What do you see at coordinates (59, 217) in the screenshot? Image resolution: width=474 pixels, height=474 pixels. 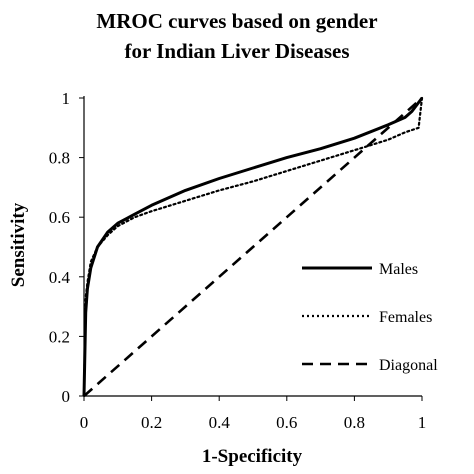 I see `y-tick-label: 0.6` at bounding box center [59, 217].